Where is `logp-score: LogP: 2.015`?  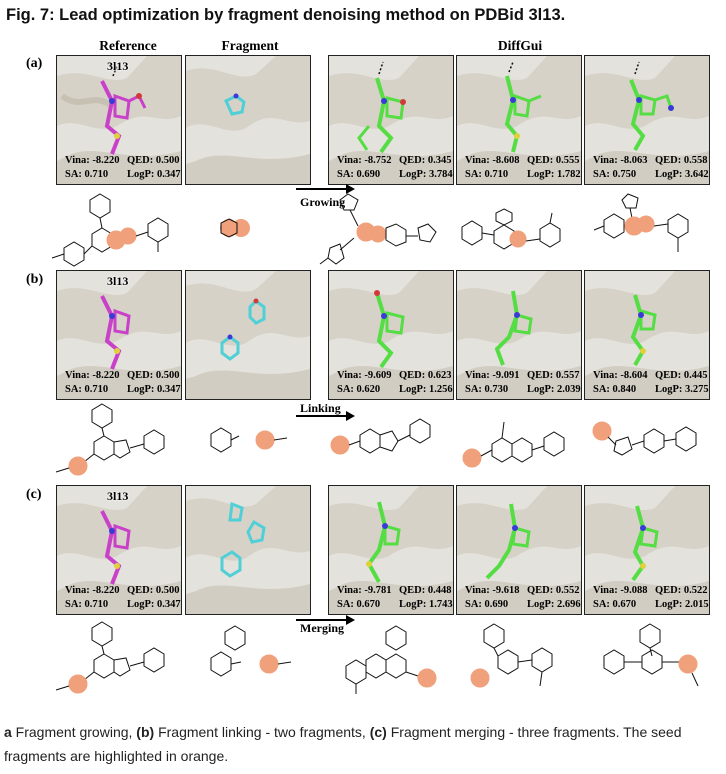 logp-score: LogP: 2.015 is located at coordinates (682, 604).